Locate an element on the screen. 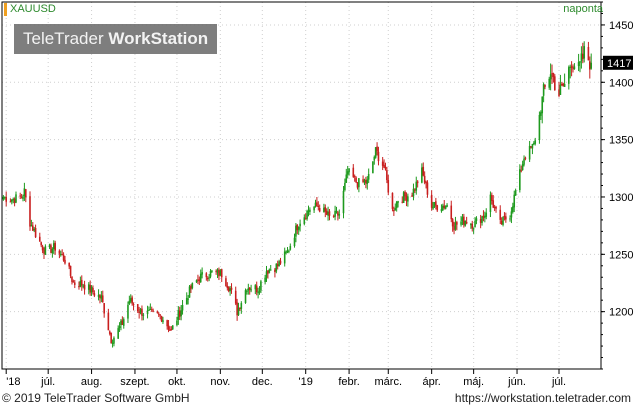 This screenshot has width=635, height=408. y-tick-label: 1350 is located at coordinates (621, 141).